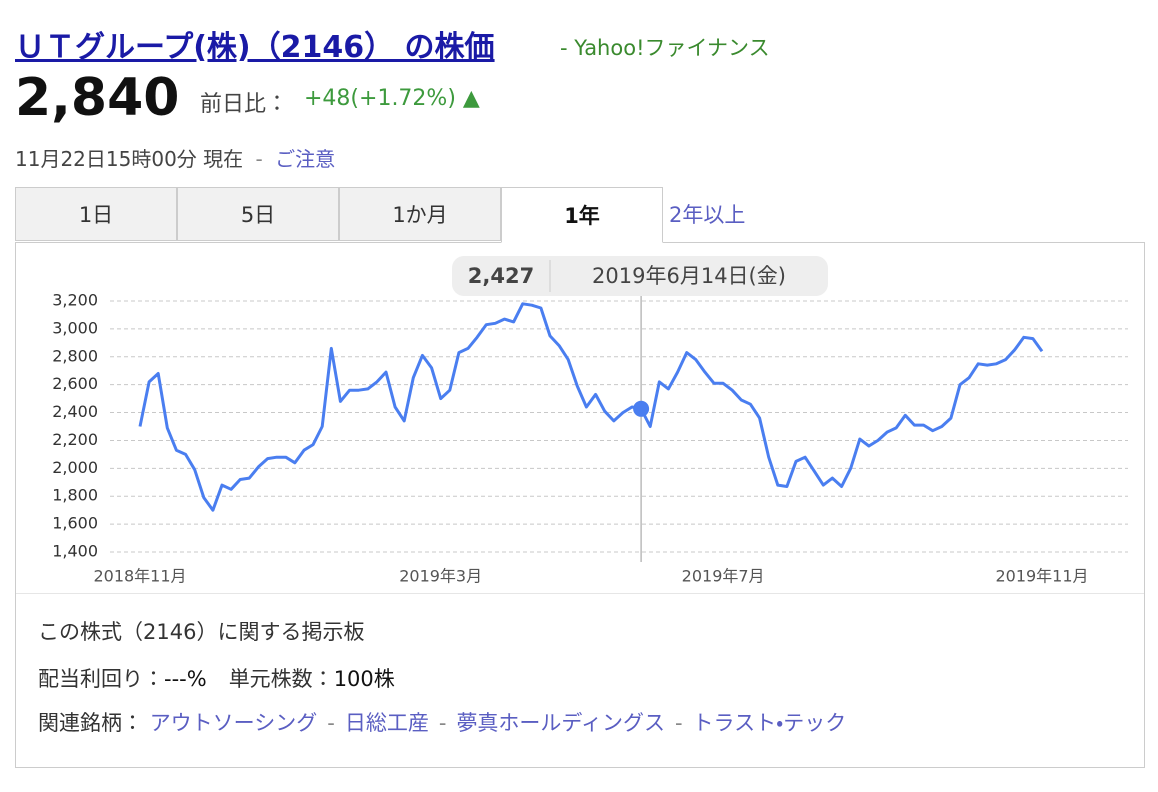  I want to click on time-row: 11月22日15時00分 現在 - ご注意, so click(175, 157).